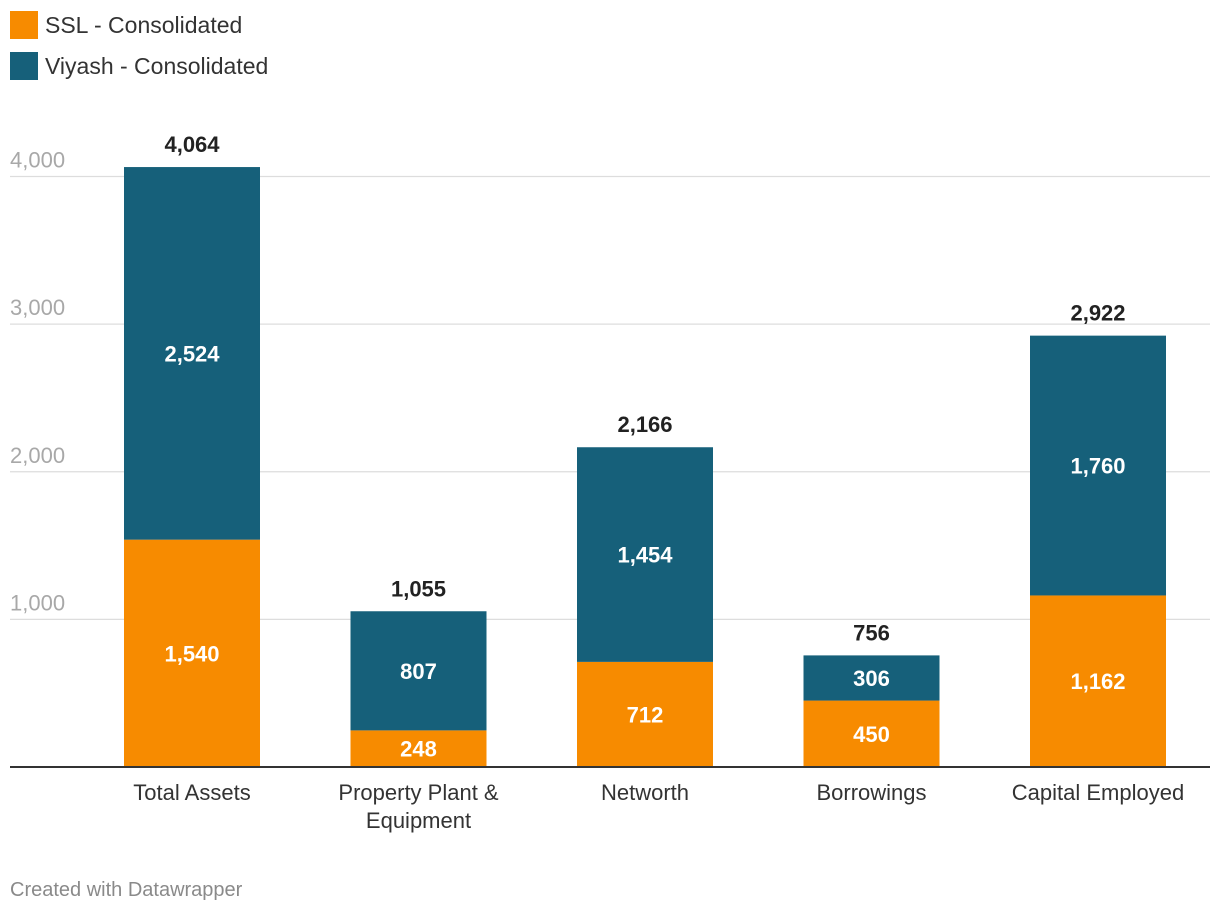 Image resolution: width=1220 pixels, height=916 pixels. Describe the element at coordinates (24, 25) in the screenshot. I see `legend-swatch-ssl` at that location.